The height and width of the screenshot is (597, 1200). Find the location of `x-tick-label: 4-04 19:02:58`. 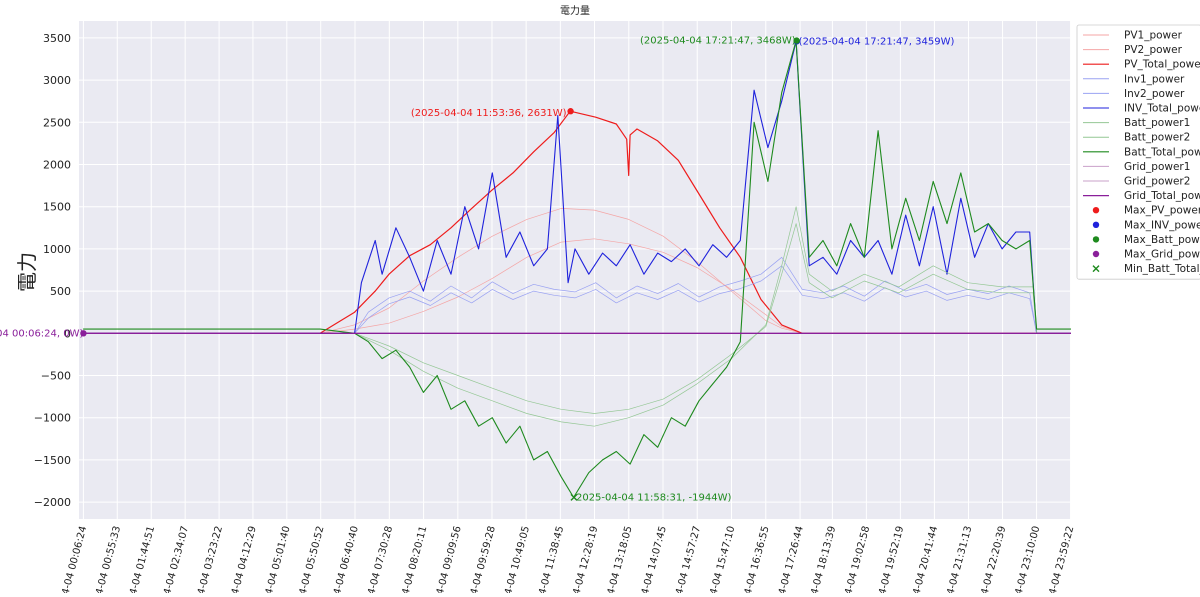

x-tick-label: 4-04 19:02:58 is located at coordinates (857, 559).